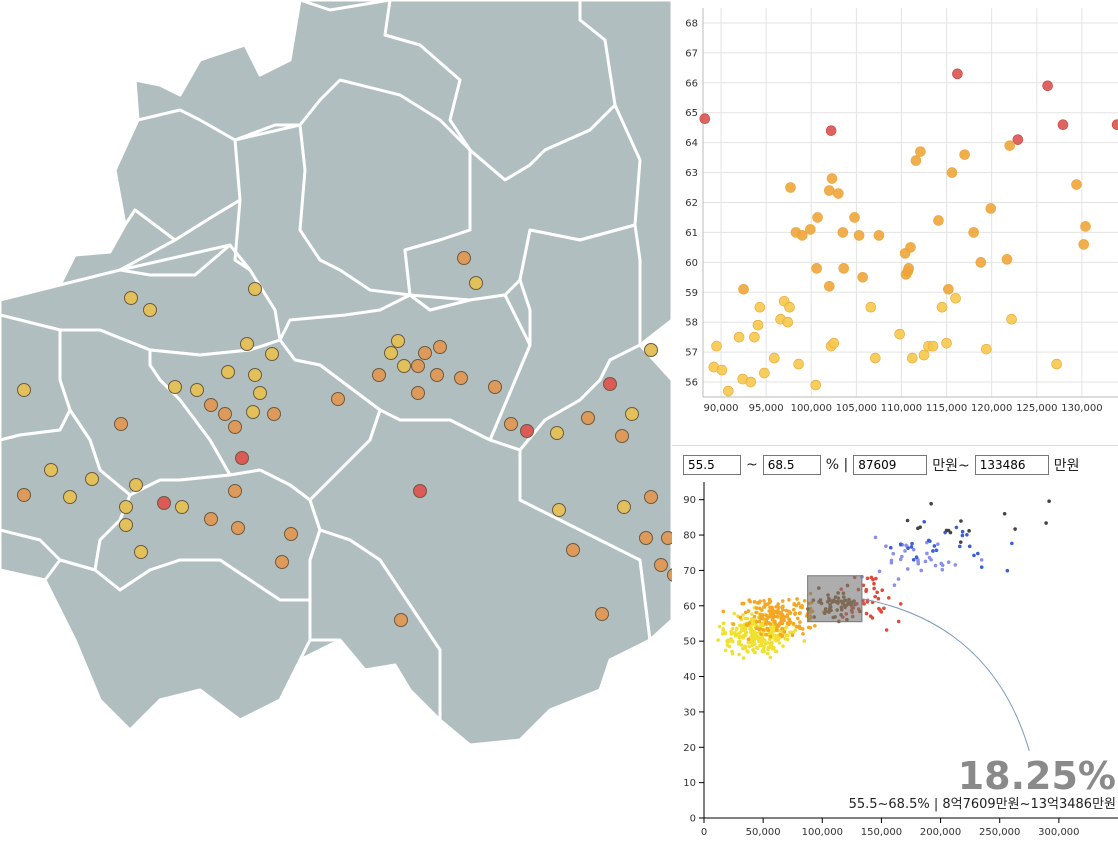  I want to click on price-min-input, so click(890, 465).